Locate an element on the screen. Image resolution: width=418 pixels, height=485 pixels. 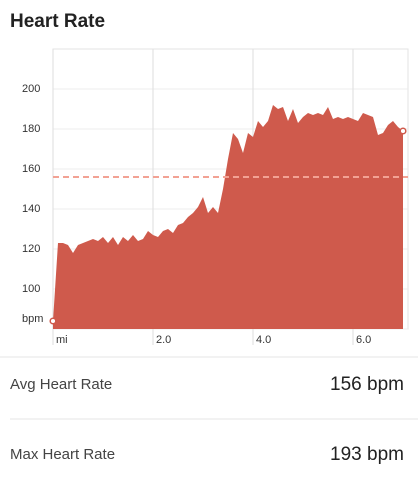
x-tick-label: 4.0 is located at coordinates (263, 340).